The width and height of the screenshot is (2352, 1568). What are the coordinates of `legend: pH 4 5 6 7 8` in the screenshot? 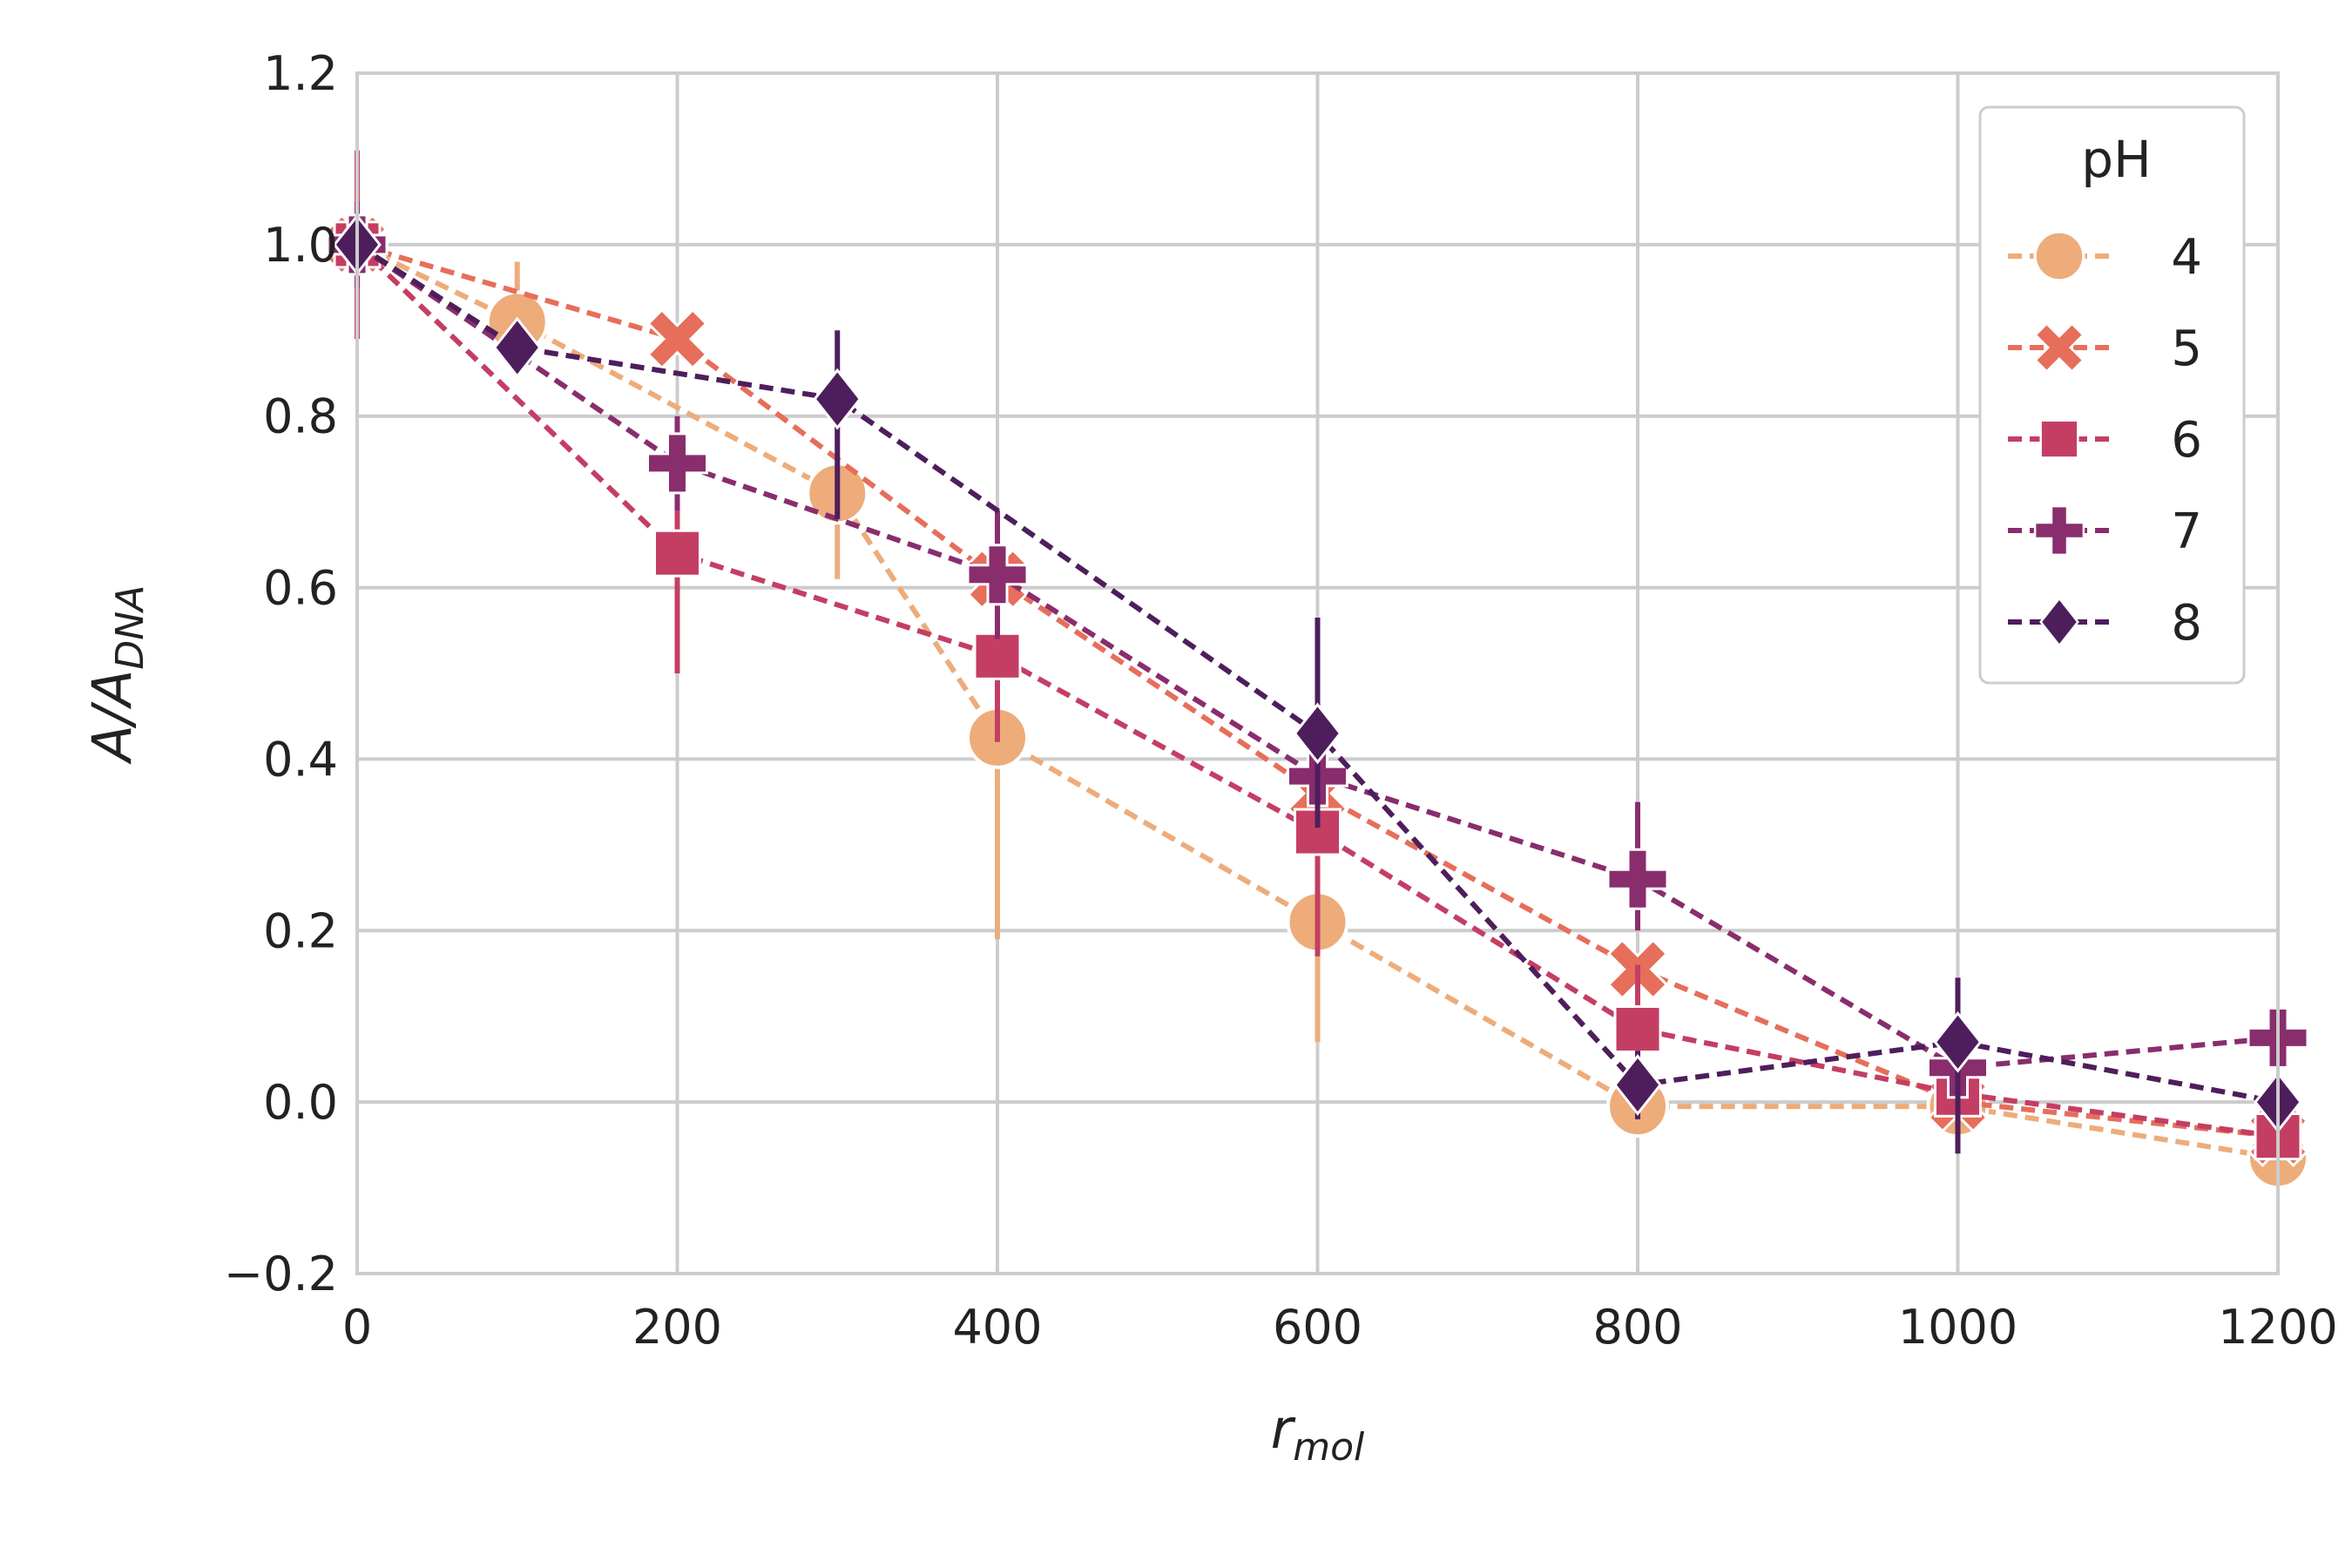 It's located at (2112, 395).